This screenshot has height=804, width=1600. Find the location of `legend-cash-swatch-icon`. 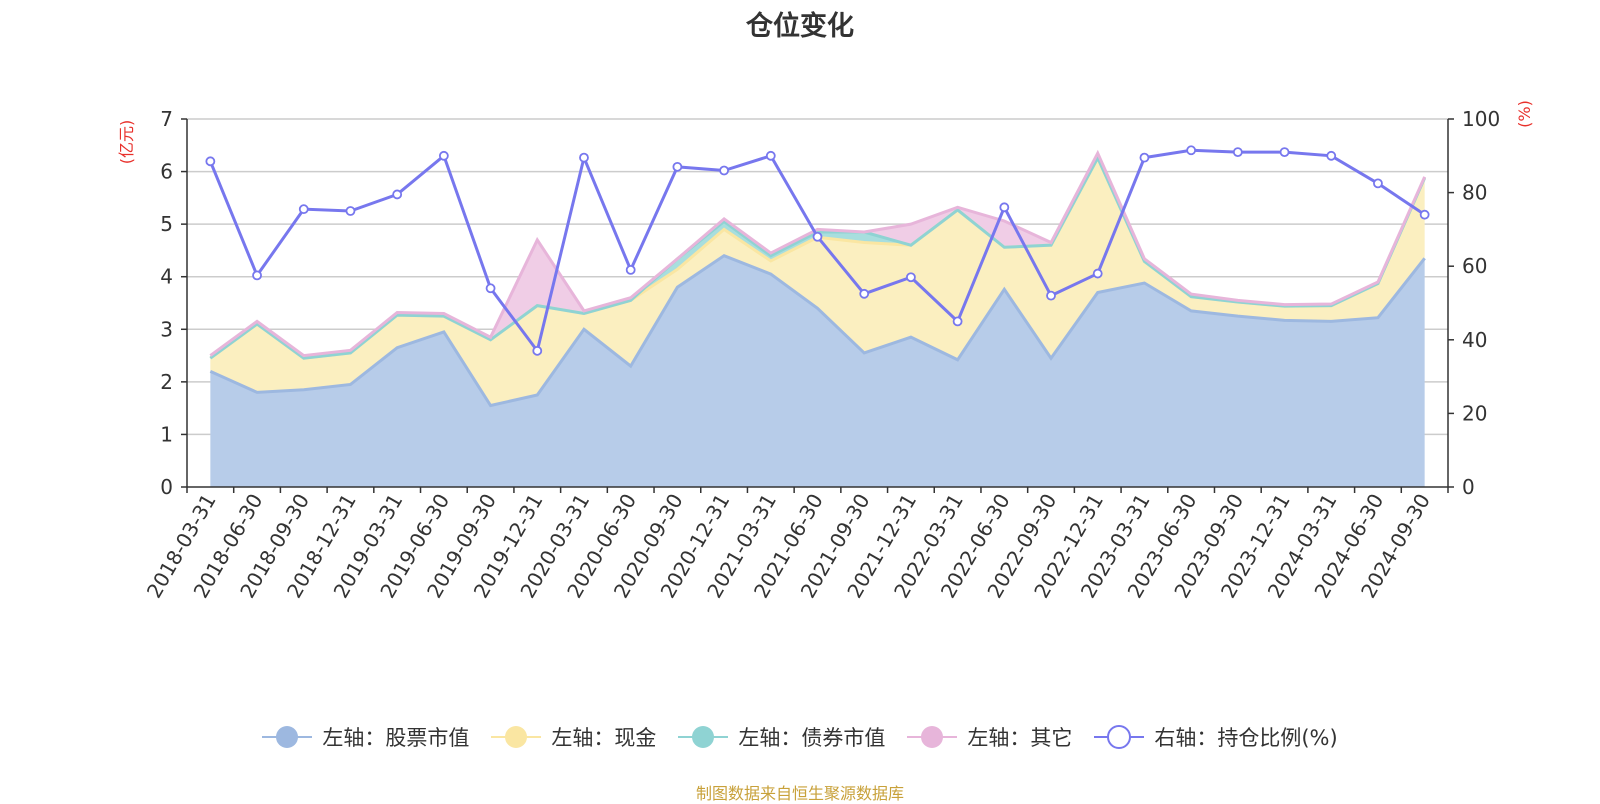

legend-cash-swatch-icon is located at coordinates (516, 737).